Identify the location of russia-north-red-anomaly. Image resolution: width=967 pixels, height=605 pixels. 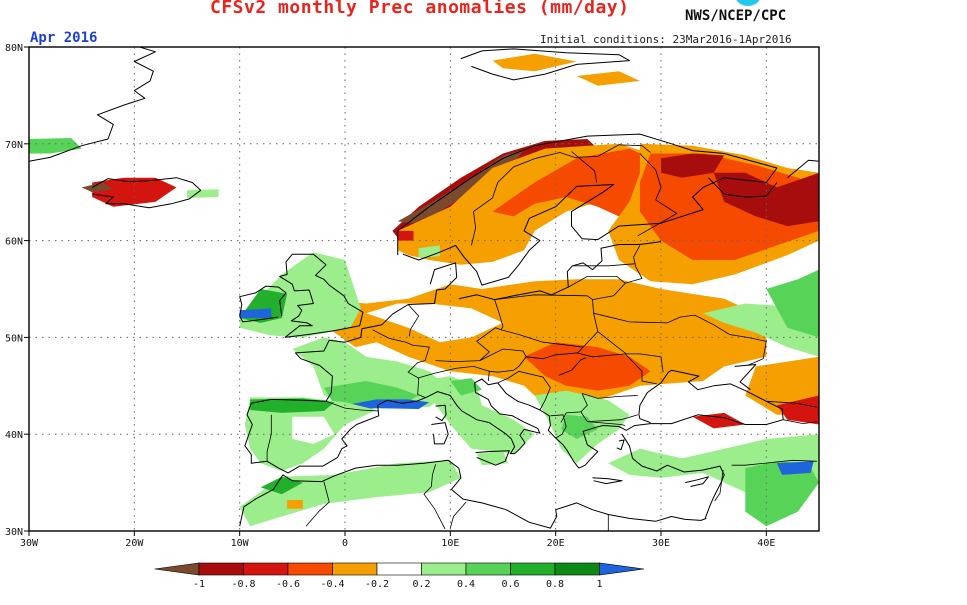
(729, 206).